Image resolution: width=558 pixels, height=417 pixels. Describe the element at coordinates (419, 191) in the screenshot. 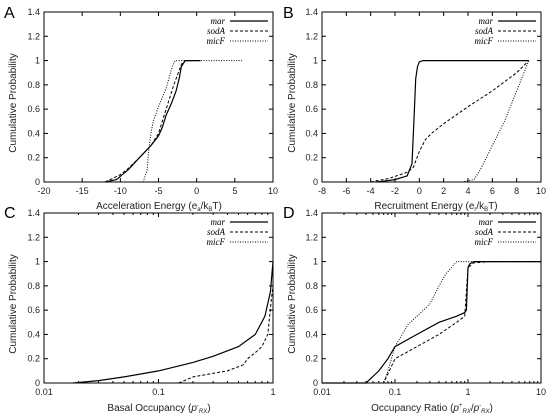

I see `panel-b-x-tick-label: 0` at that location.